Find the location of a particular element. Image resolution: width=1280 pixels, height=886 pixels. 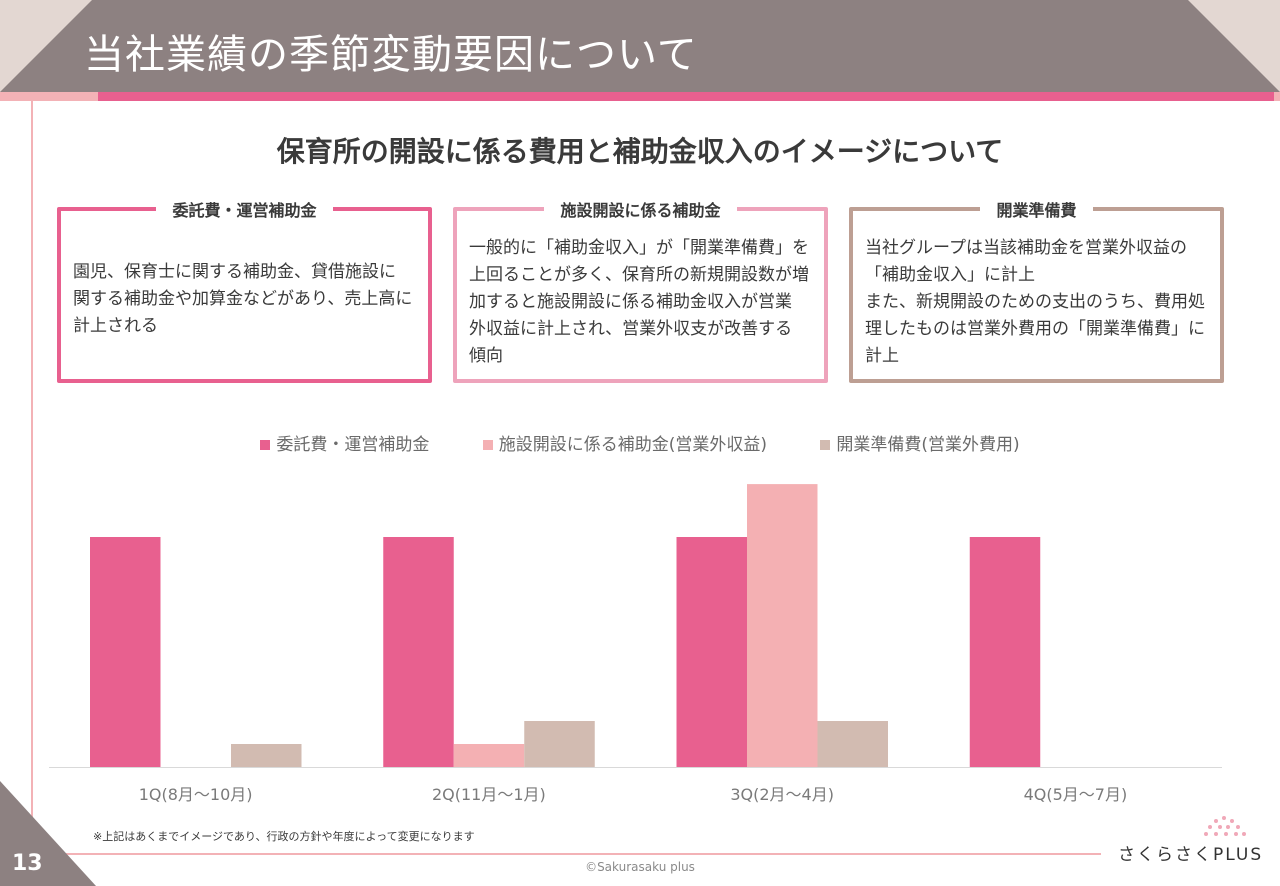

header-stripe is located at coordinates (640, 96).